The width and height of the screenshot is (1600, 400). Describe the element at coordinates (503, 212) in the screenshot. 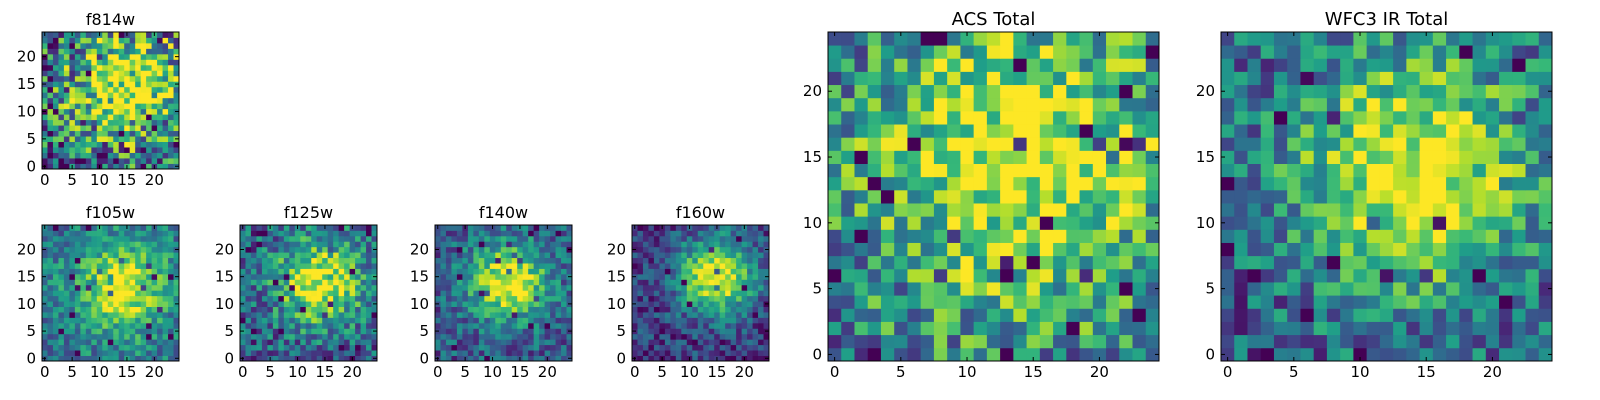

I see `panel-title: f140w` at that location.